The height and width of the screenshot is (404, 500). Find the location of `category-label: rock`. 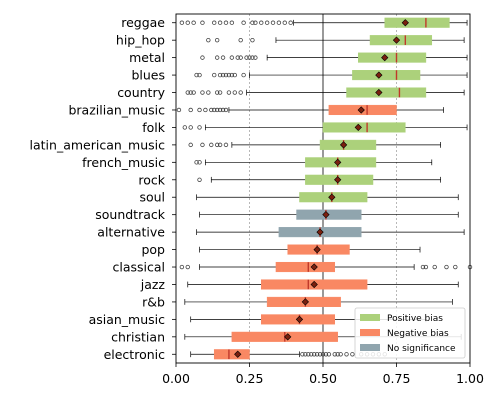

category-label: rock is located at coordinates (151, 179).